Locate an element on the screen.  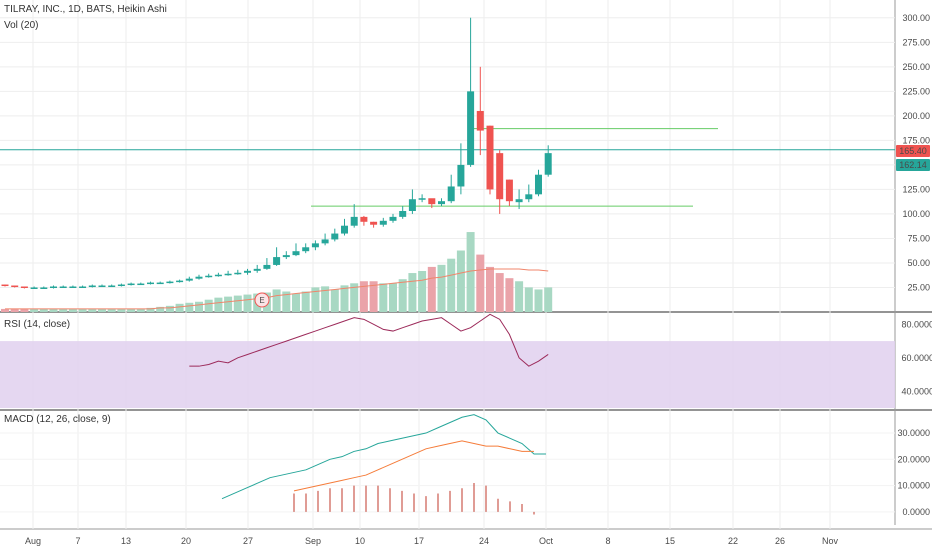
earnings-marker-label: E is located at coordinates (261, 300).